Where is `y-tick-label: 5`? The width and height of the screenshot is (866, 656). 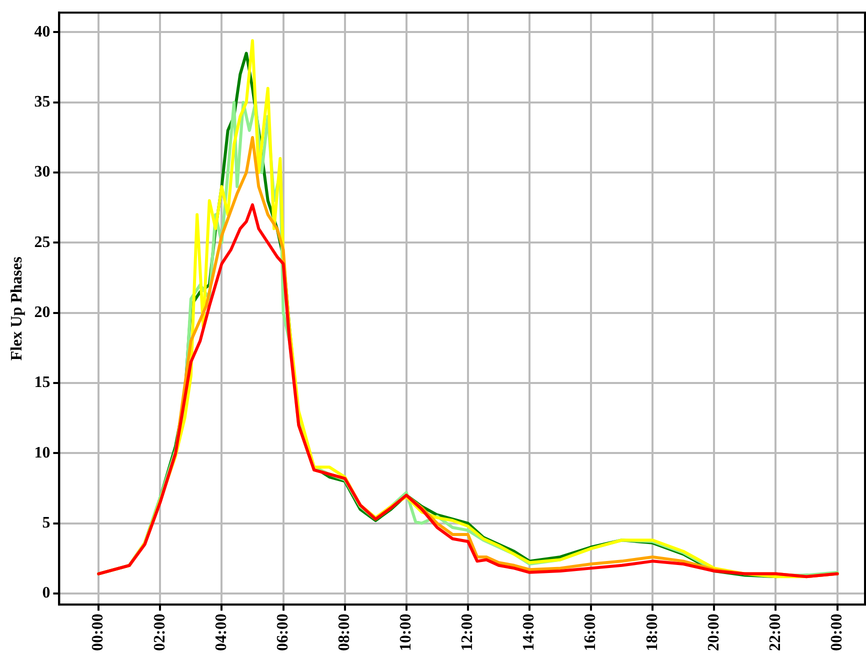
y-tick-label: 5 is located at coordinates (46, 523).